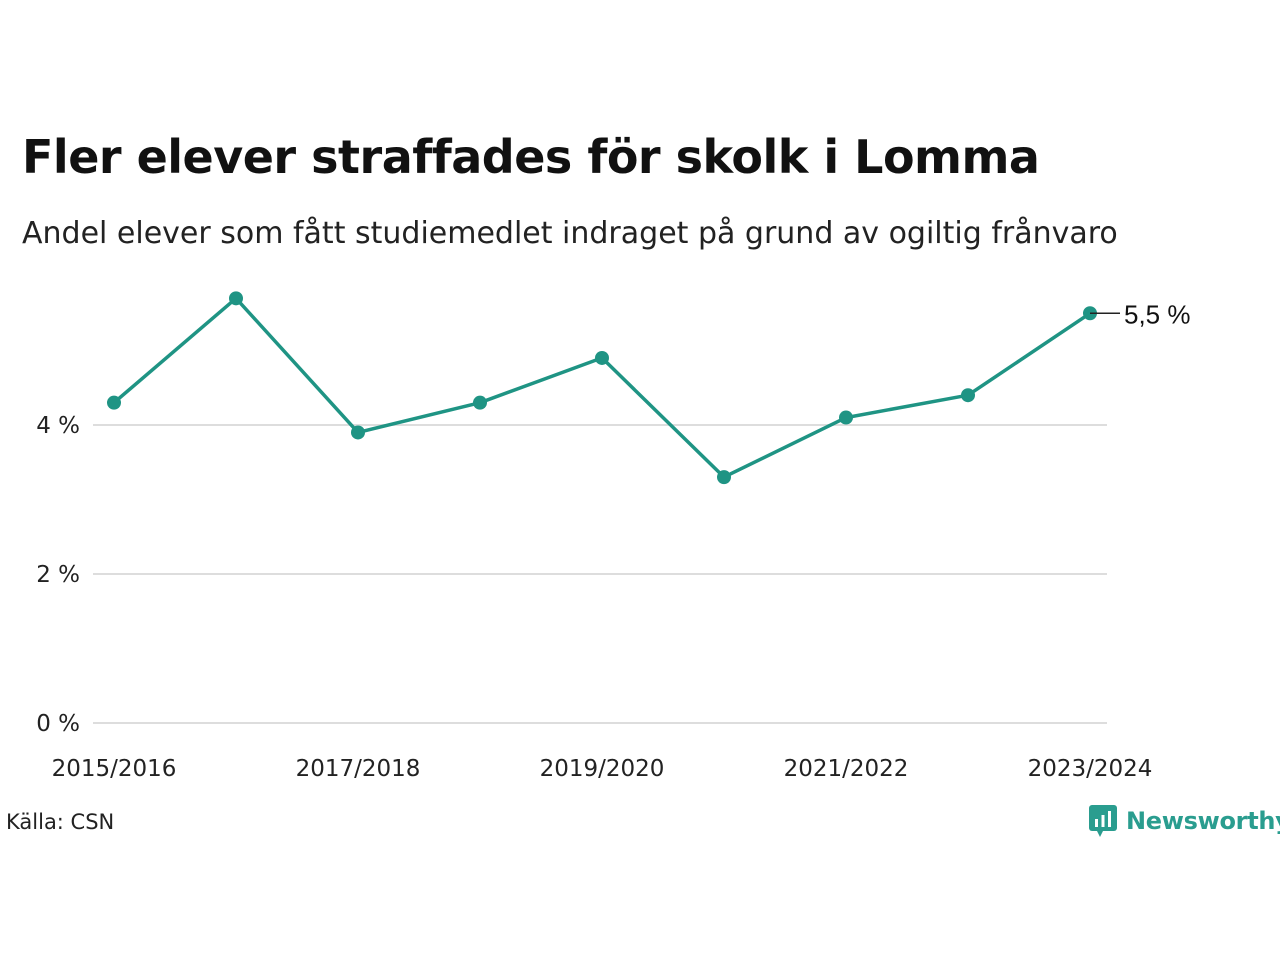  I want to click on source-note: Källa: CSN, so click(60, 822).